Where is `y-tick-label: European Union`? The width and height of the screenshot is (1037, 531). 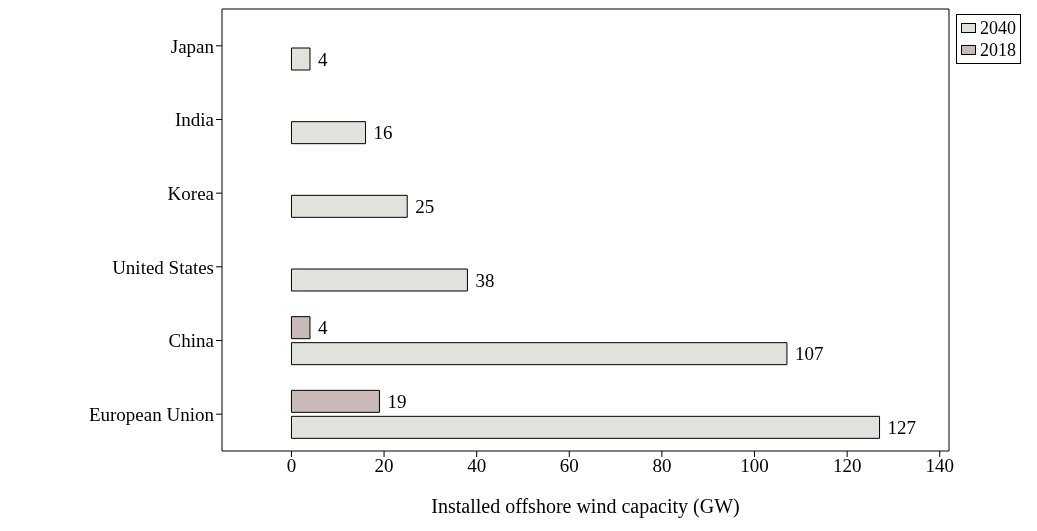 y-tick-label: European Union is located at coordinates (151, 414).